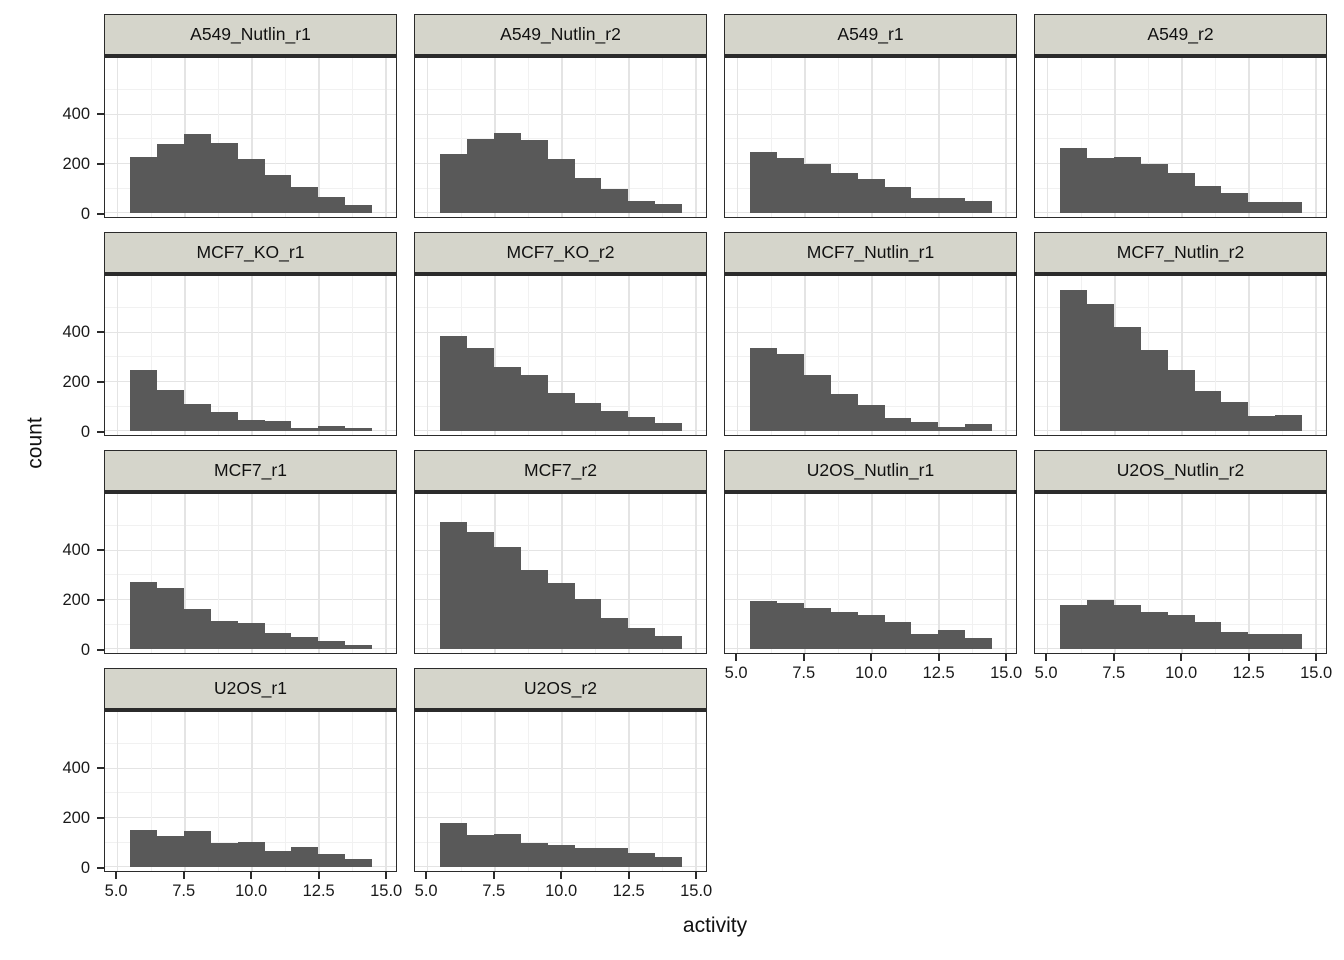 This screenshot has width=1344, height=960. I want to click on facet-strip: MCF7_Nutlin_r2, so click(1180, 253).